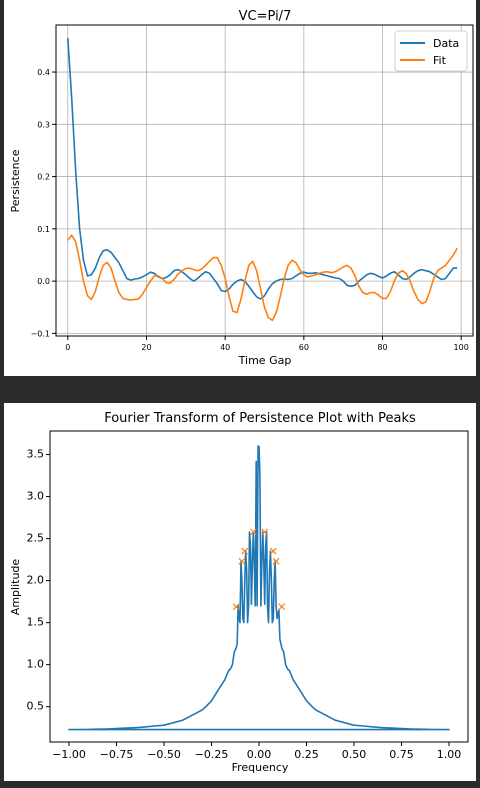 The height and width of the screenshot is (788, 480). I want to click on y-tick-label: 2.0, so click(36, 580).